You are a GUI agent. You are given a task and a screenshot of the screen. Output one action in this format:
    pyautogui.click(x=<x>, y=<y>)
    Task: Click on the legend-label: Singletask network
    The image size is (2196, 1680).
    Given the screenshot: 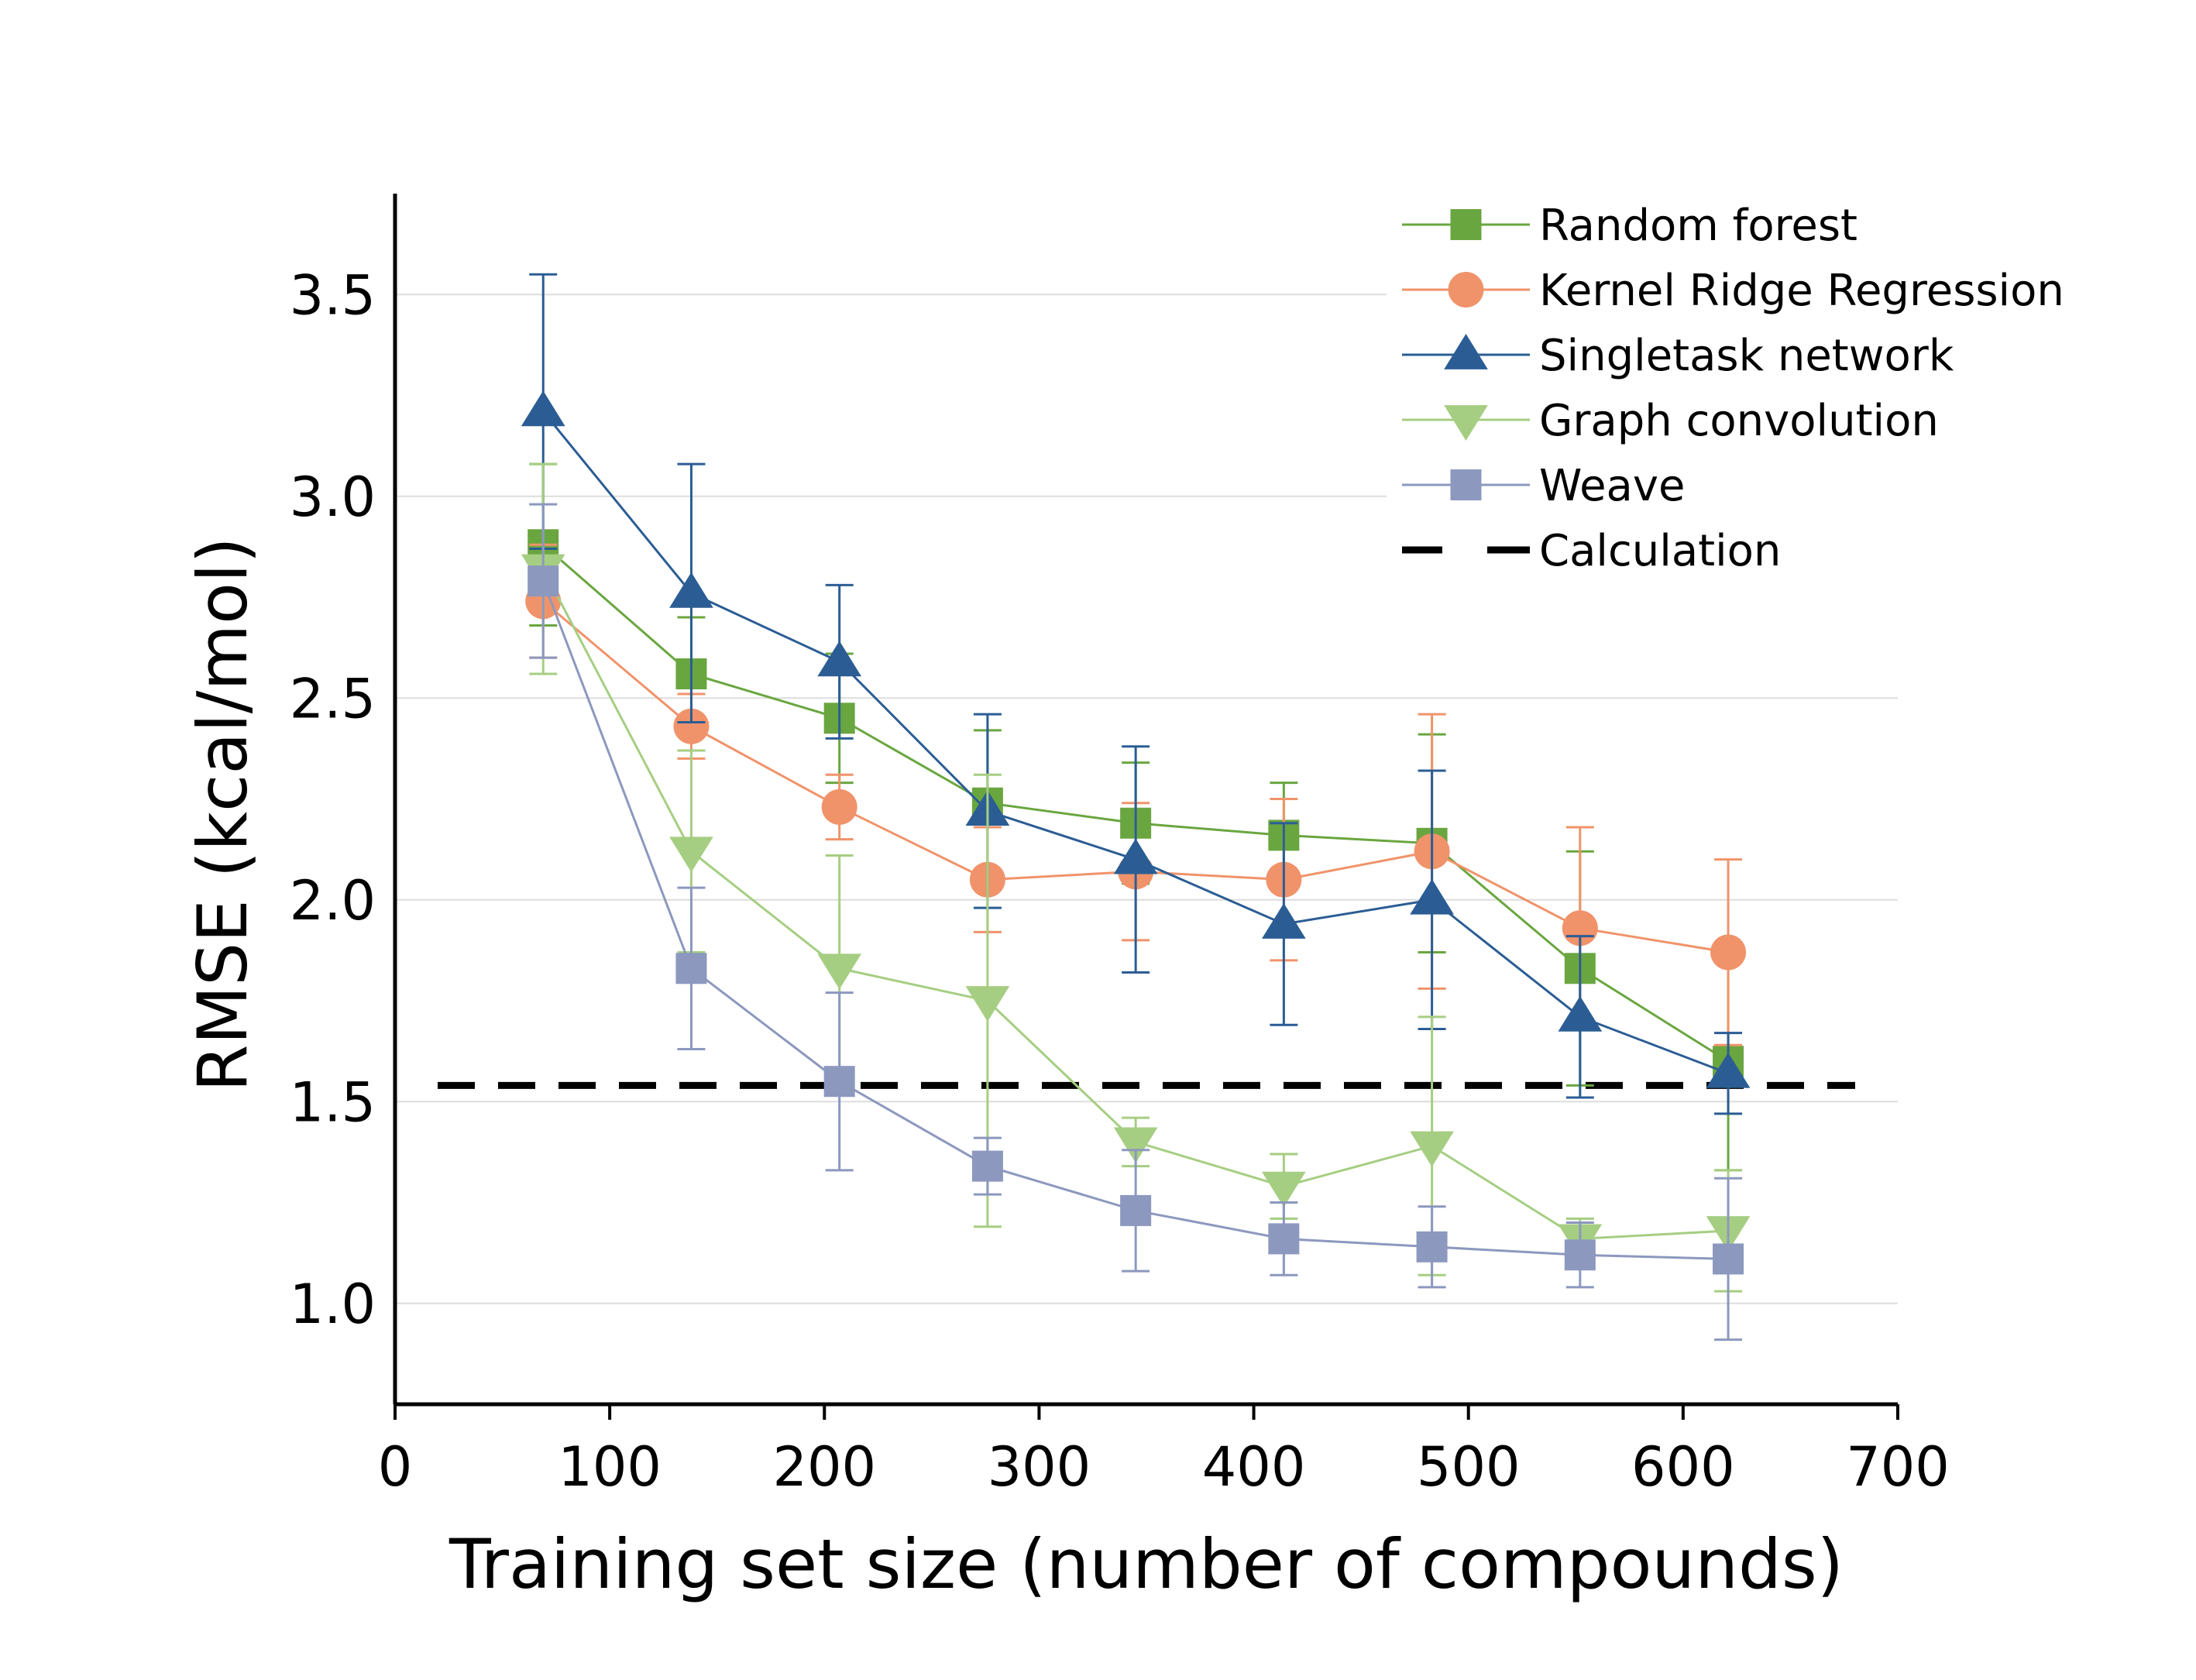 What is the action you would take?
    pyautogui.click(x=1746, y=356)
    